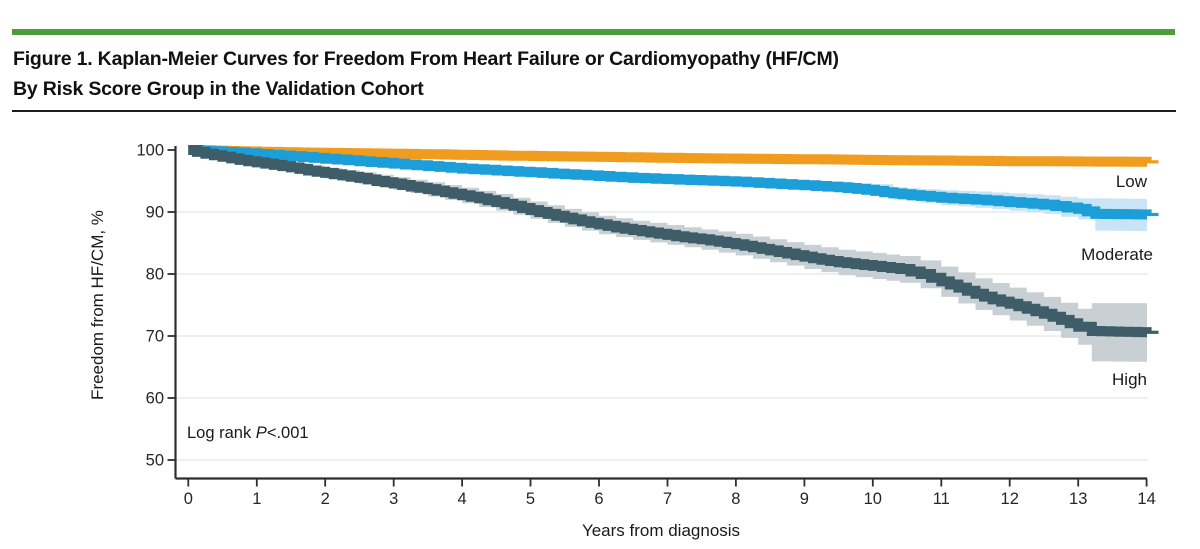 The height and width of the screenshot is (549, 1200). What do you see at coordinates (735, 499) in the screenshot?
I see `x-tick-label-8: 8` at bounding box center [735, 499].